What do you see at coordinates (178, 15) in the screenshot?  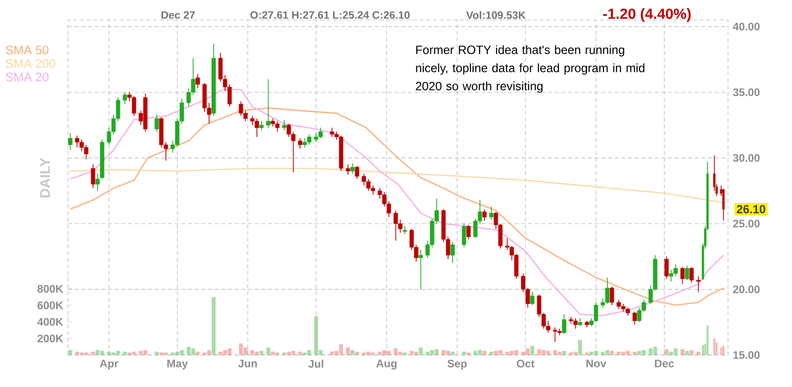 I see `text: Dec 27` at bounding box center [178, 15].